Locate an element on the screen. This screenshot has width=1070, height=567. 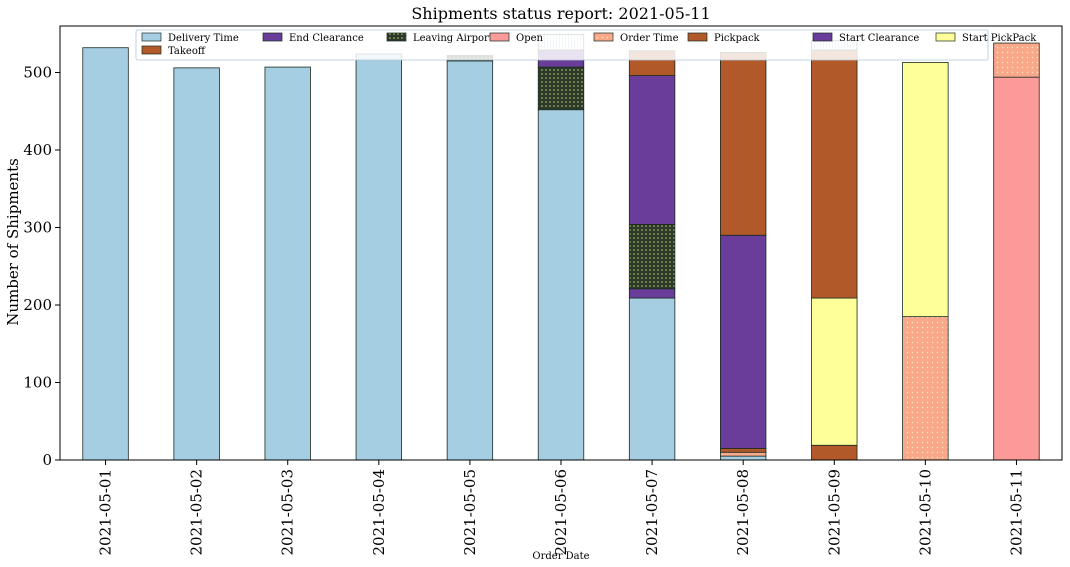
bar-segment-2021-05-08-s6 is located at coordinates (743, 341).